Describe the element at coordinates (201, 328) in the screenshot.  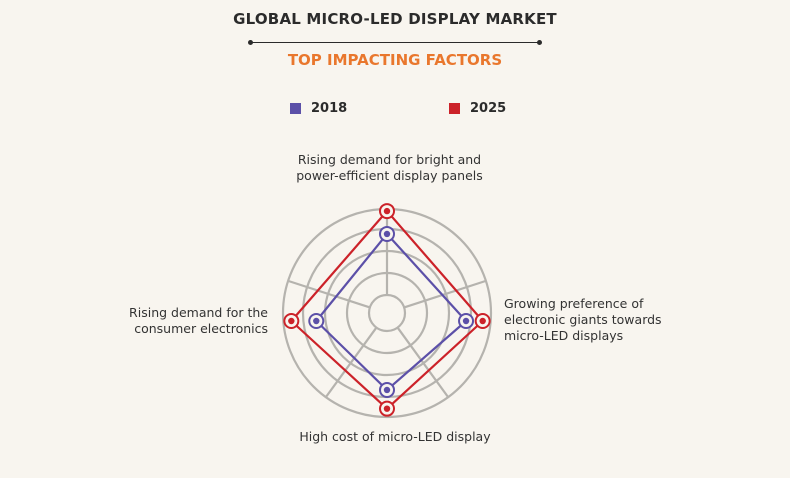
I see `axis-label-left-line2: consumer electronics` at that location.